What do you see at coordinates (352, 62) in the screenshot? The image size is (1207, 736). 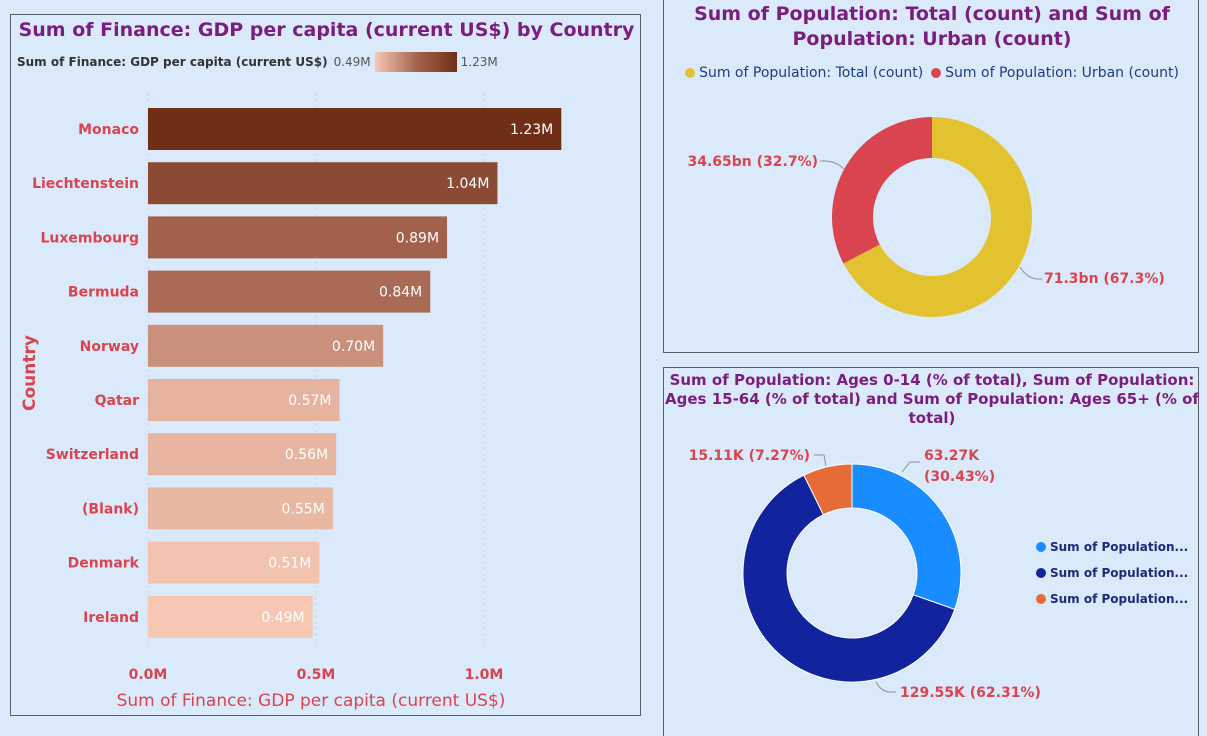 I see `color-scale-min: 0.49M` at bounding box center [352, 62].